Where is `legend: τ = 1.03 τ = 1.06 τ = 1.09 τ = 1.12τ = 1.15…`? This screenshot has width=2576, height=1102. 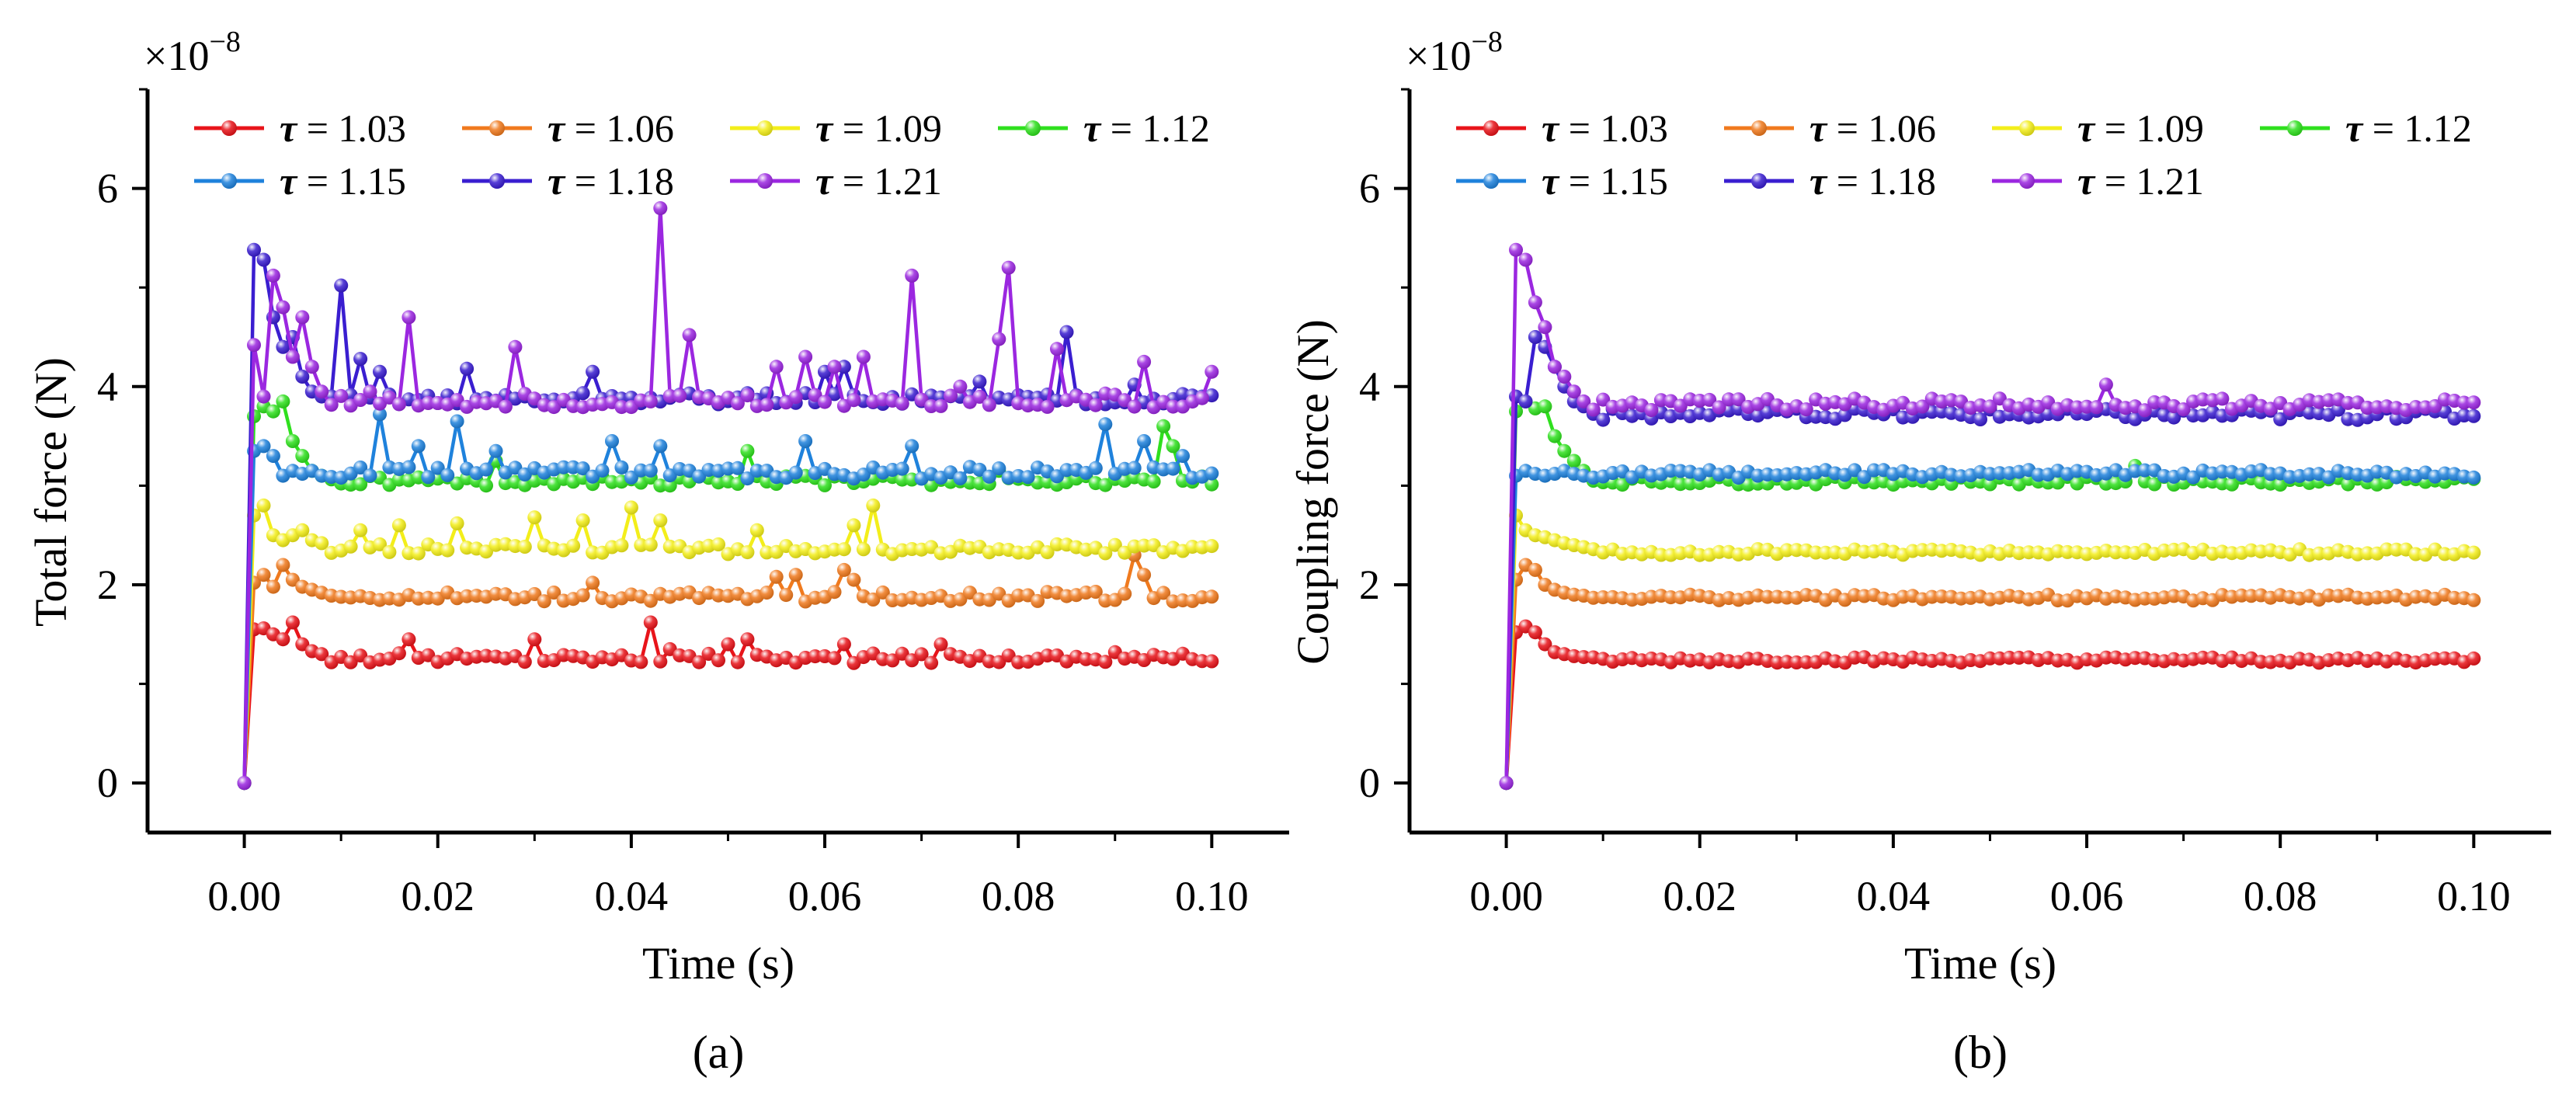 legend: τ = 1.03 τ = 1.06 τ = 1.09 τ = 1.12τ = 1.15… is located at coordinates (1964, 154).